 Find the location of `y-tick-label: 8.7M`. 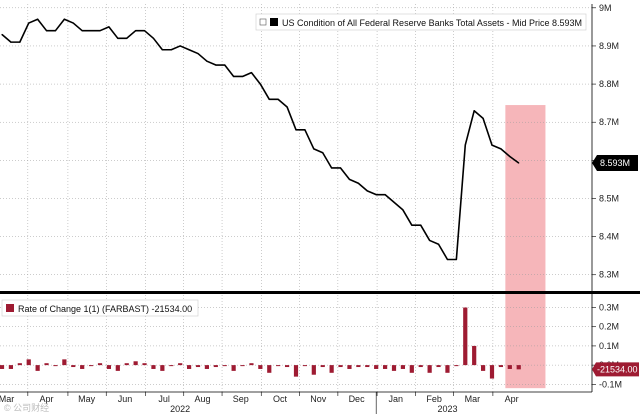

y-tick-label: 8.7M is located at coordinates (609, 122).